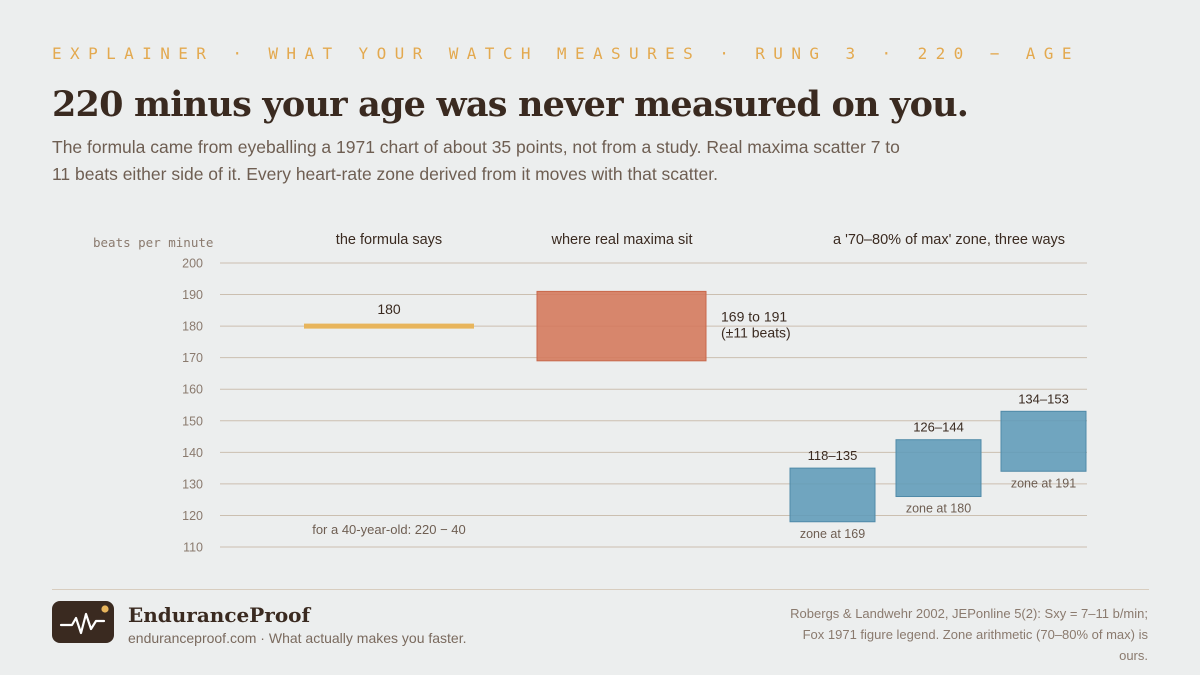  I want to click on heartbeat-icon, so click(84, 620).